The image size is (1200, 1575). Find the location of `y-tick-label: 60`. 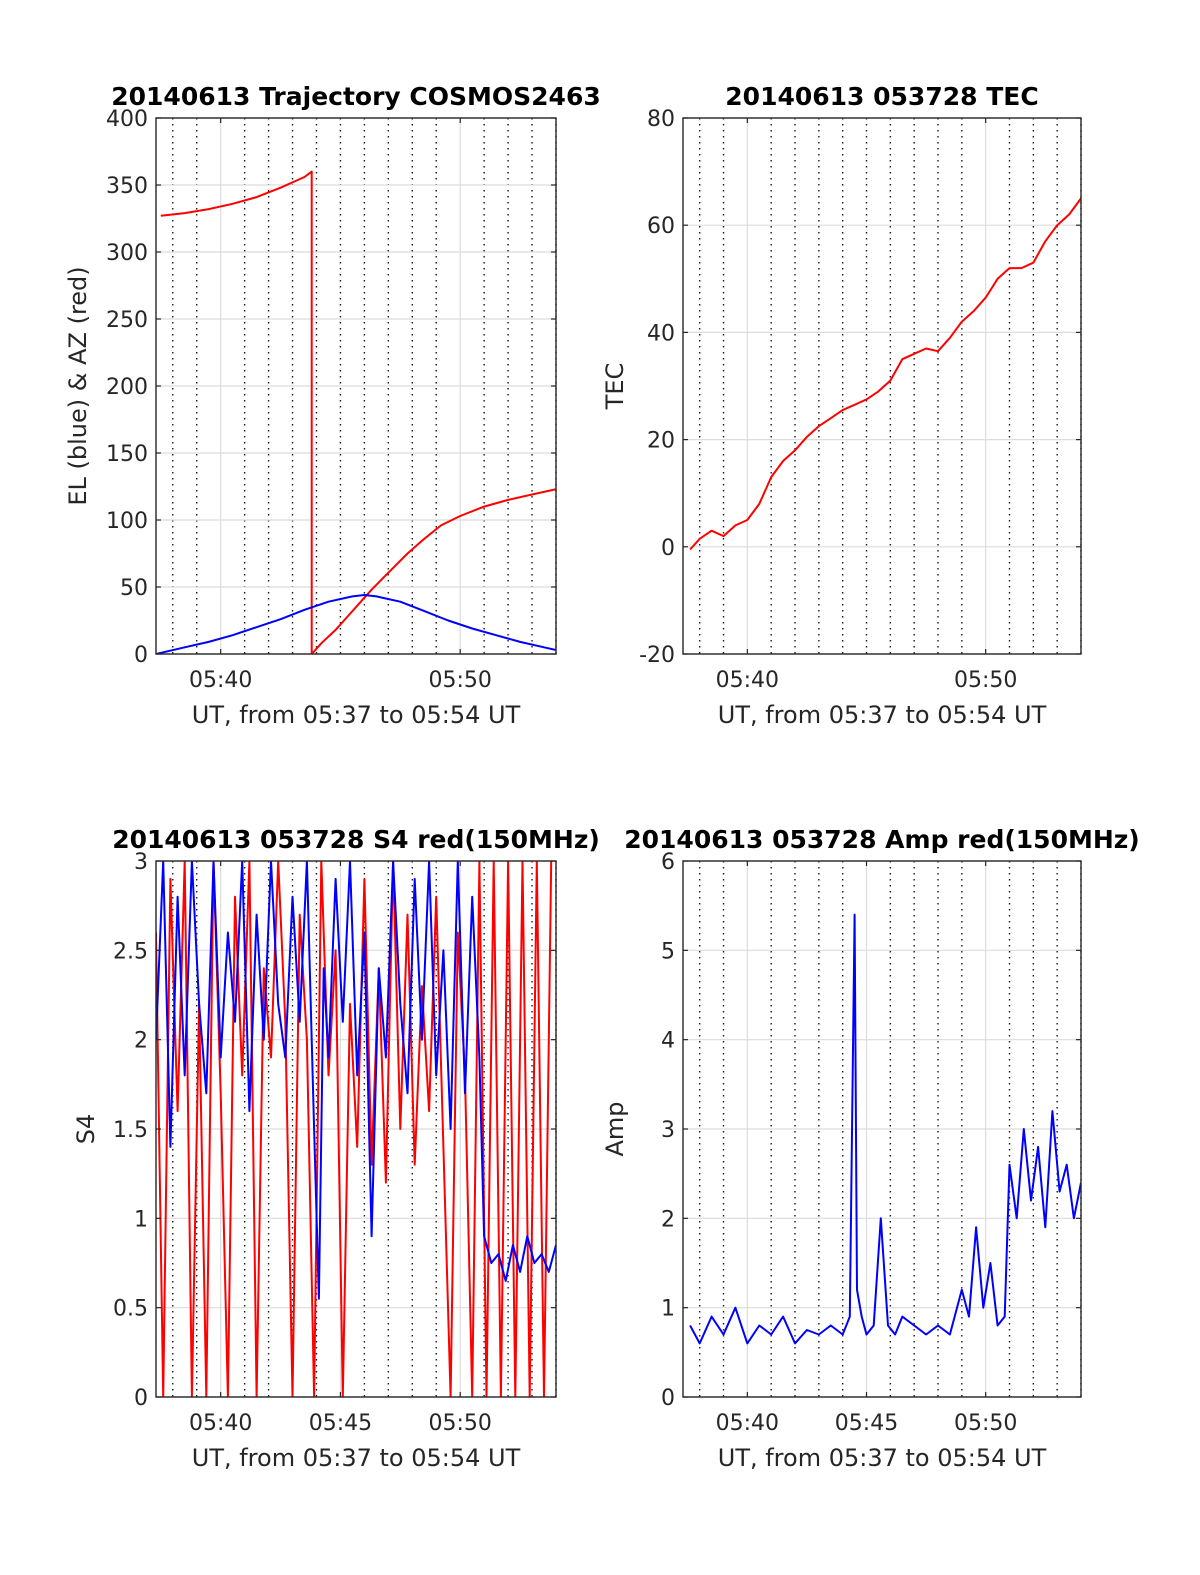

y-tick-label: 60 is located at coordinates (661, 226).